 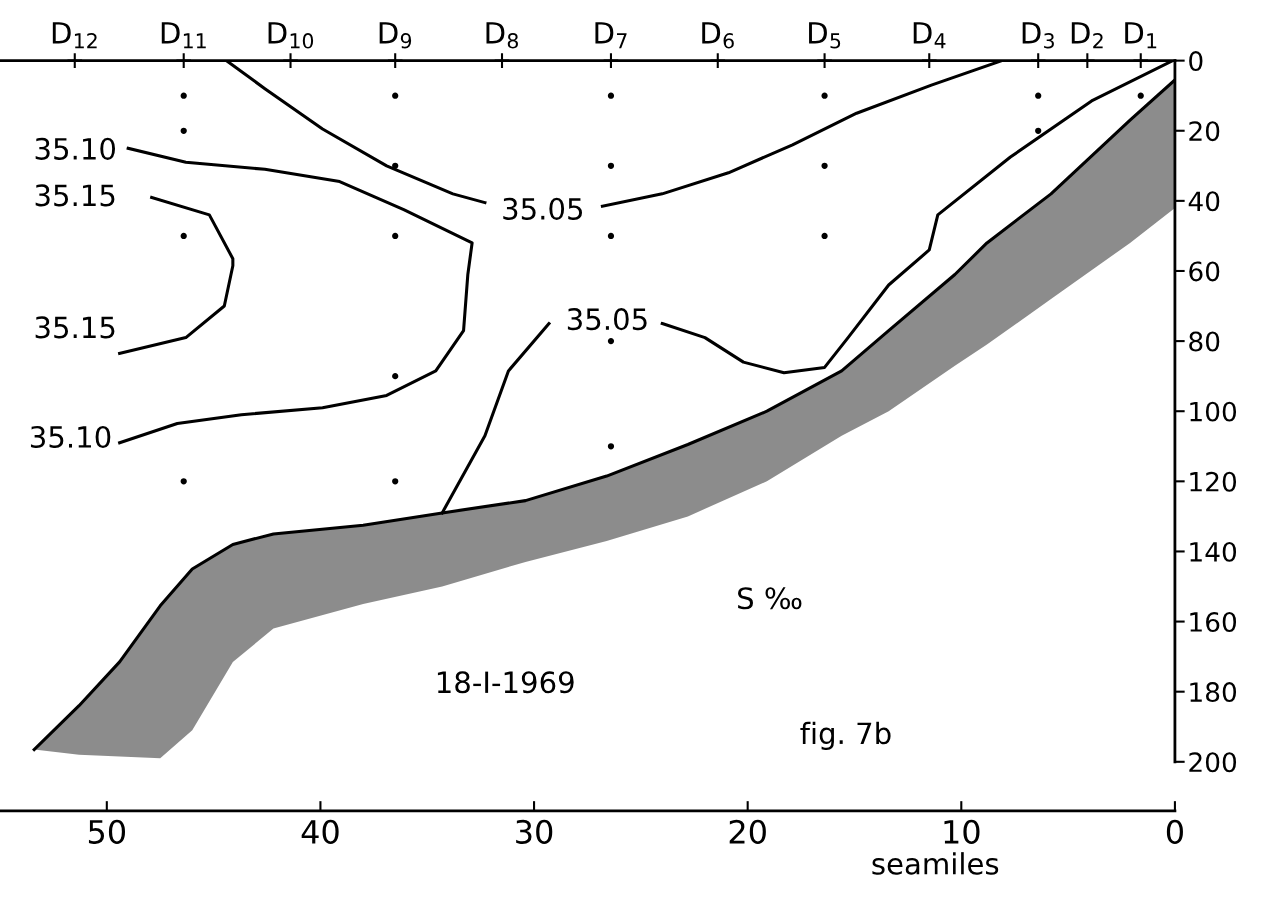 What do you see at coordinates (1213, 692) in the screenshot?
I see `y-tick-label: 180` at bounding box center [1213, 692].